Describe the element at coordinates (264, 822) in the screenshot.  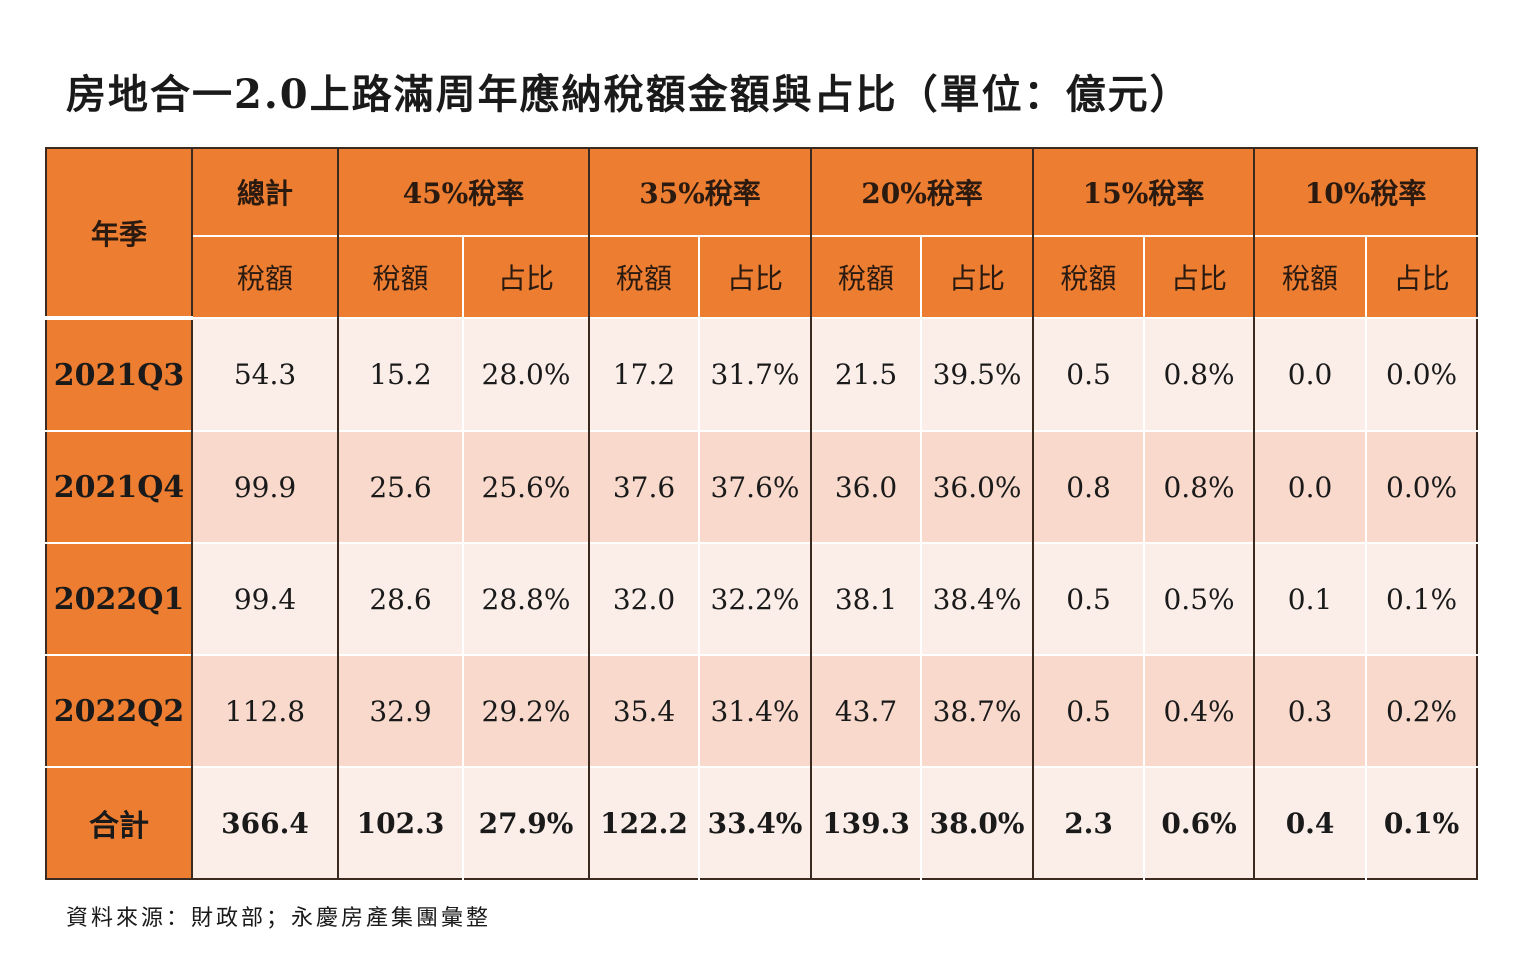
I see `table-cell: 366.4` at that location.